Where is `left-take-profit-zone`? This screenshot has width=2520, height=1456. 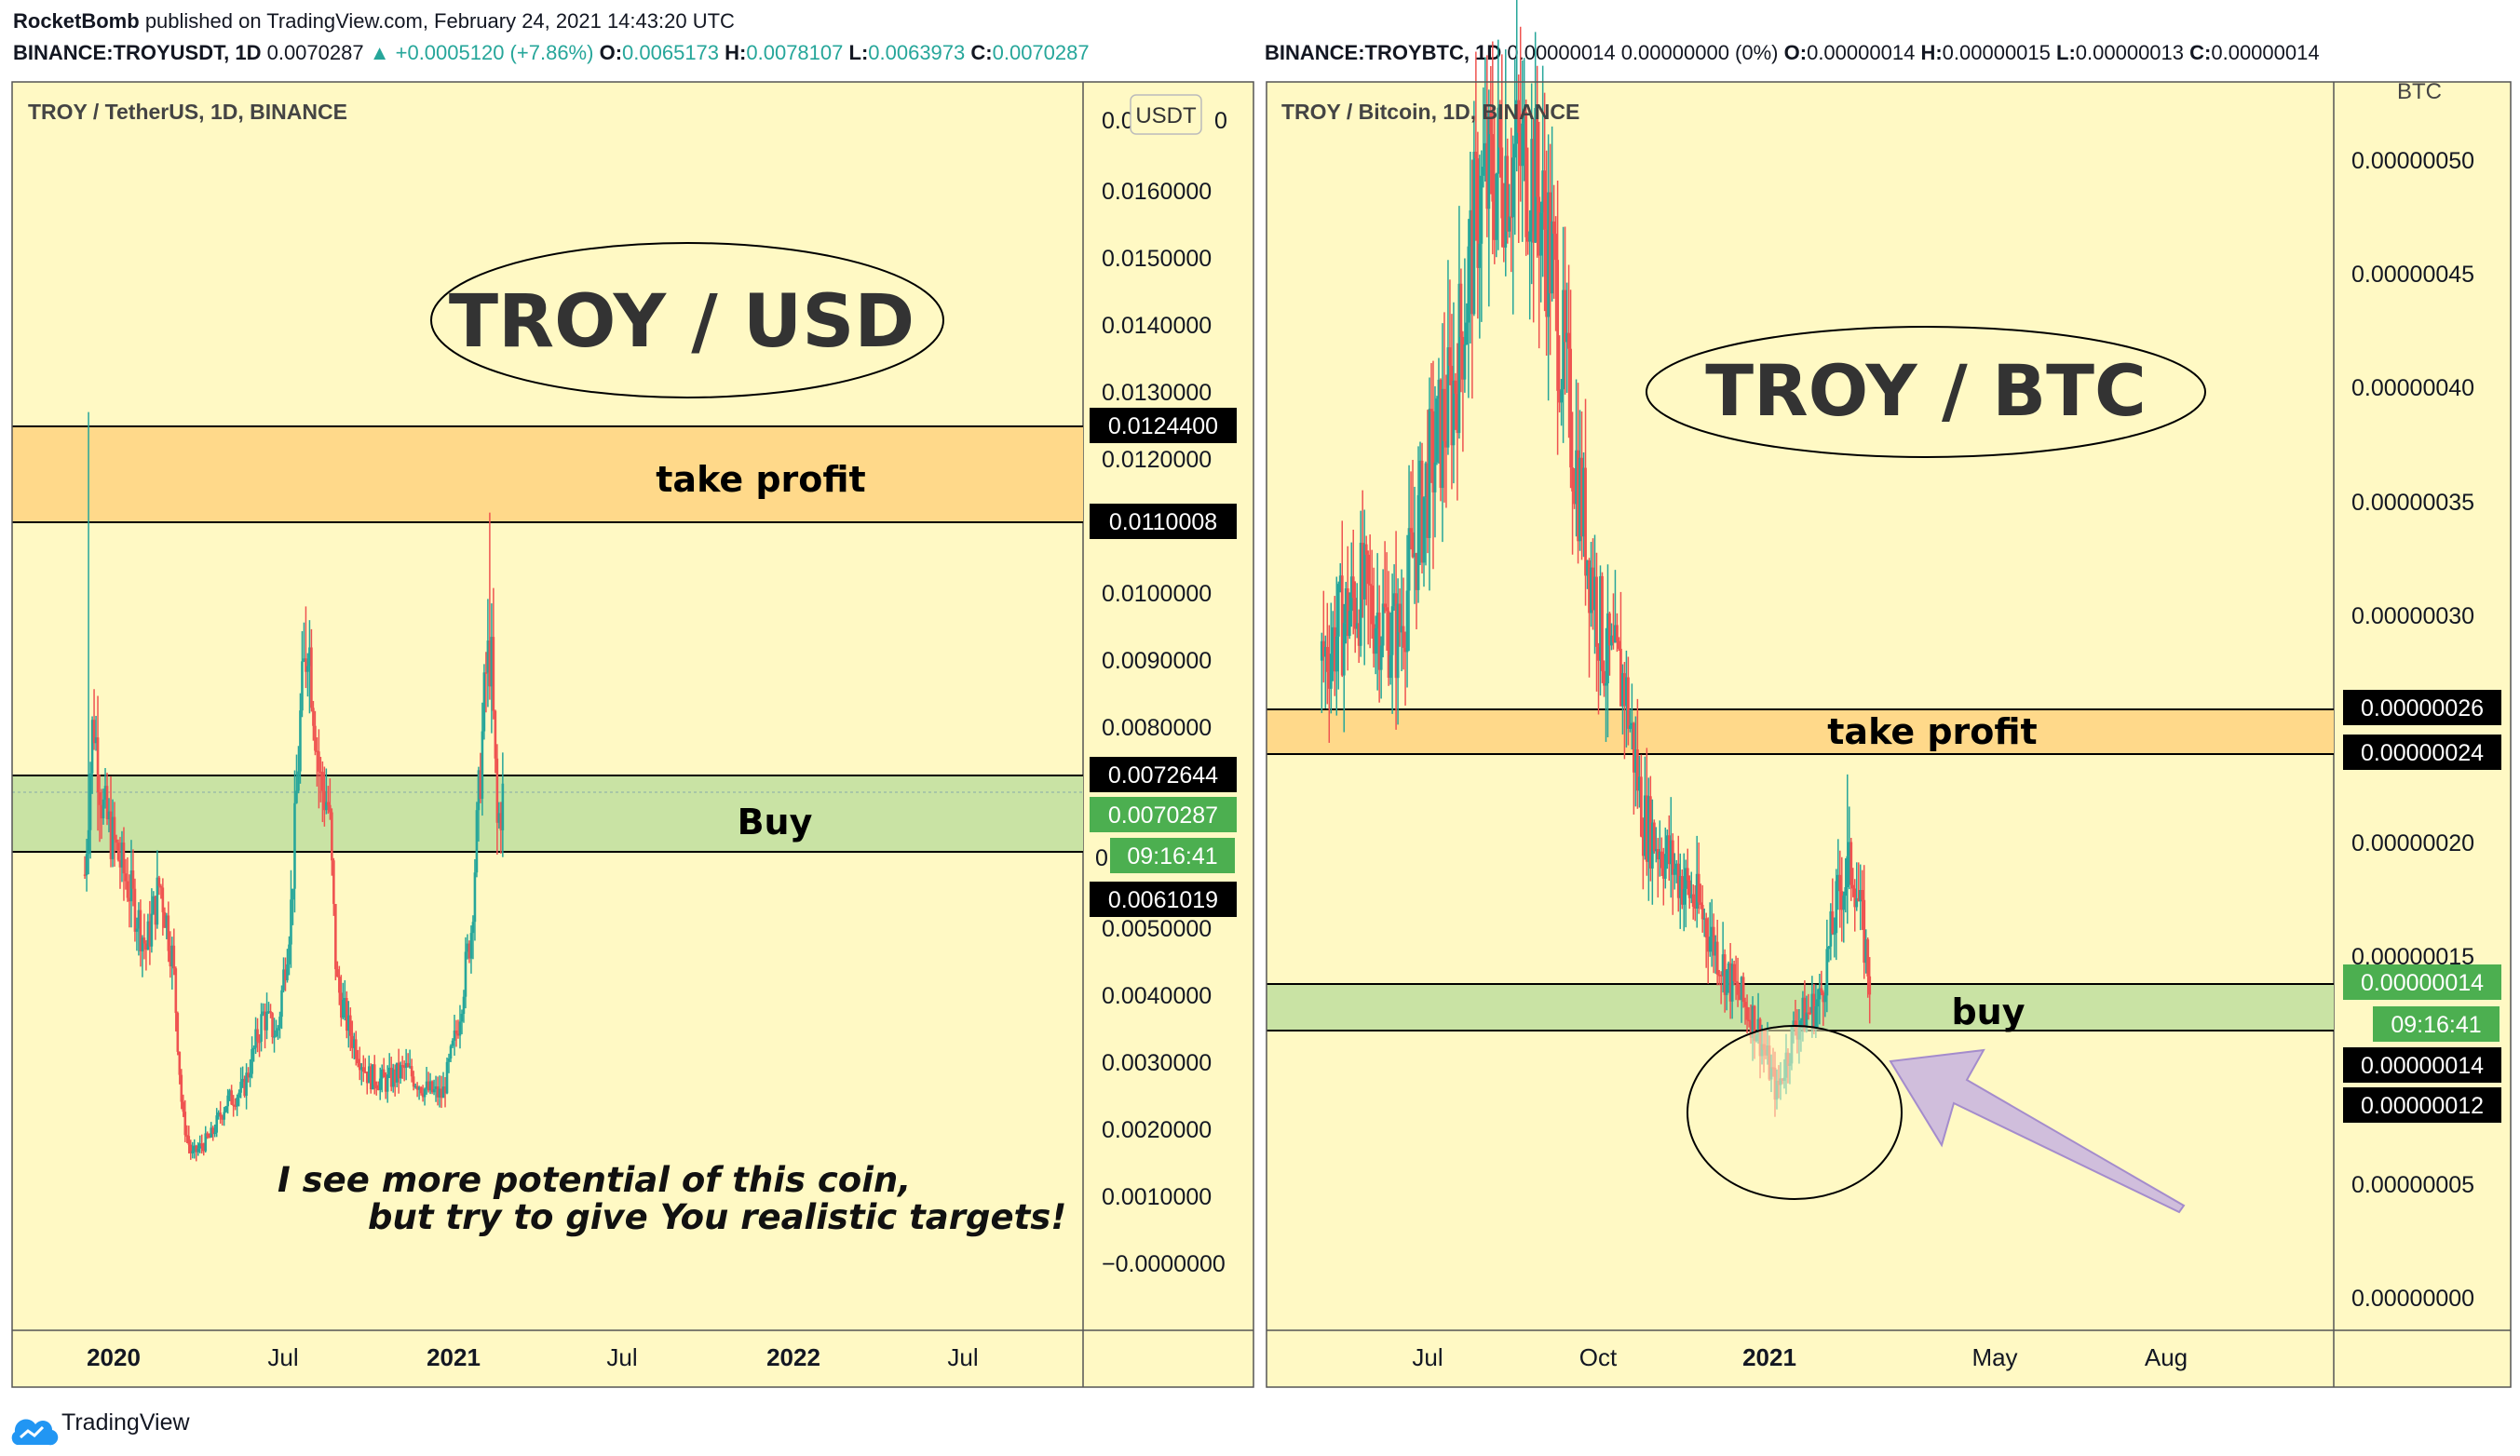
left-take-profit-zone is located at coordinates (547, 474).